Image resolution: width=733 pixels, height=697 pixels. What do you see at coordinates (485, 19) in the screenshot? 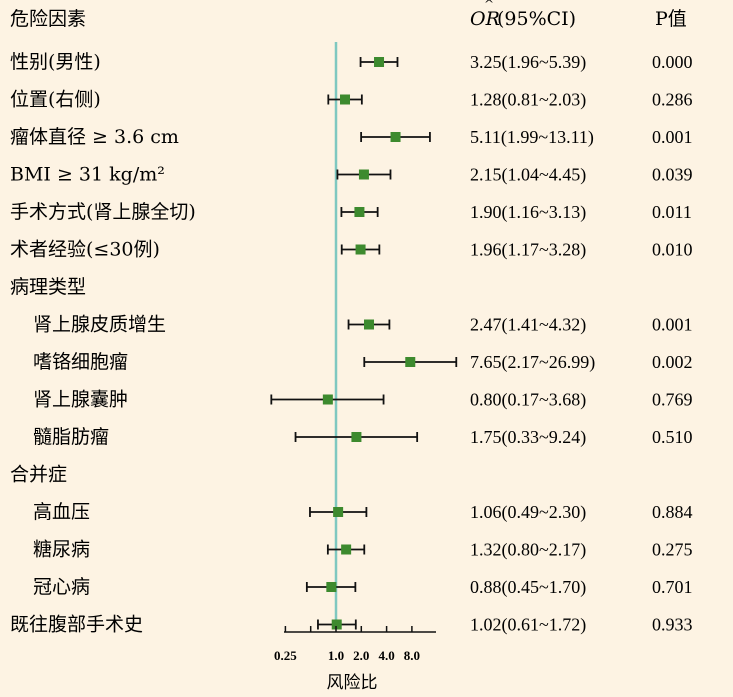
I see `header-or: OR` at bounding box center [485, 19].